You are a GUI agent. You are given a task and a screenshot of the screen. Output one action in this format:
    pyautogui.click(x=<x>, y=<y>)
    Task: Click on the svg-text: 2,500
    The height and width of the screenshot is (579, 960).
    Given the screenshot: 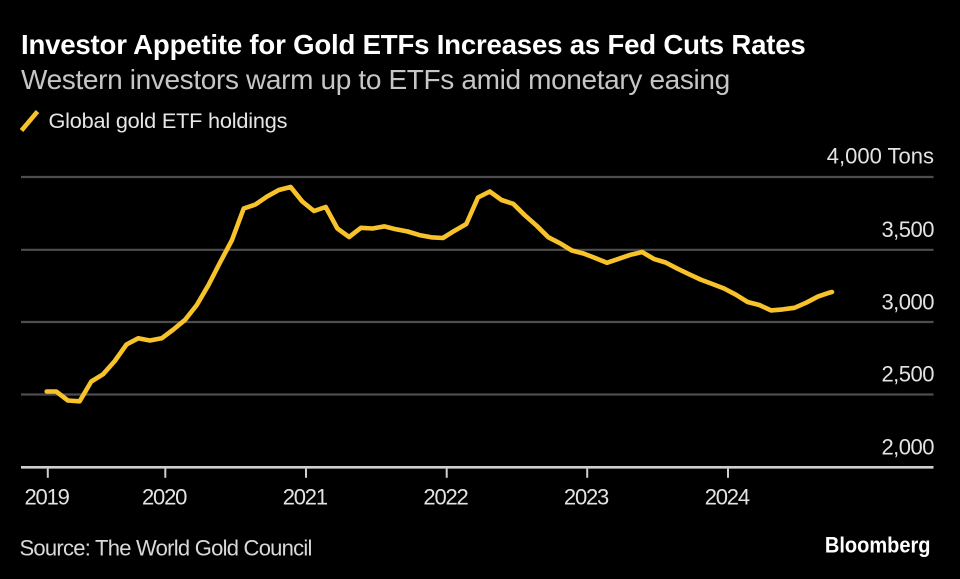 What is the action you would take?
    pyautogui.click(x=907, y=374)
    